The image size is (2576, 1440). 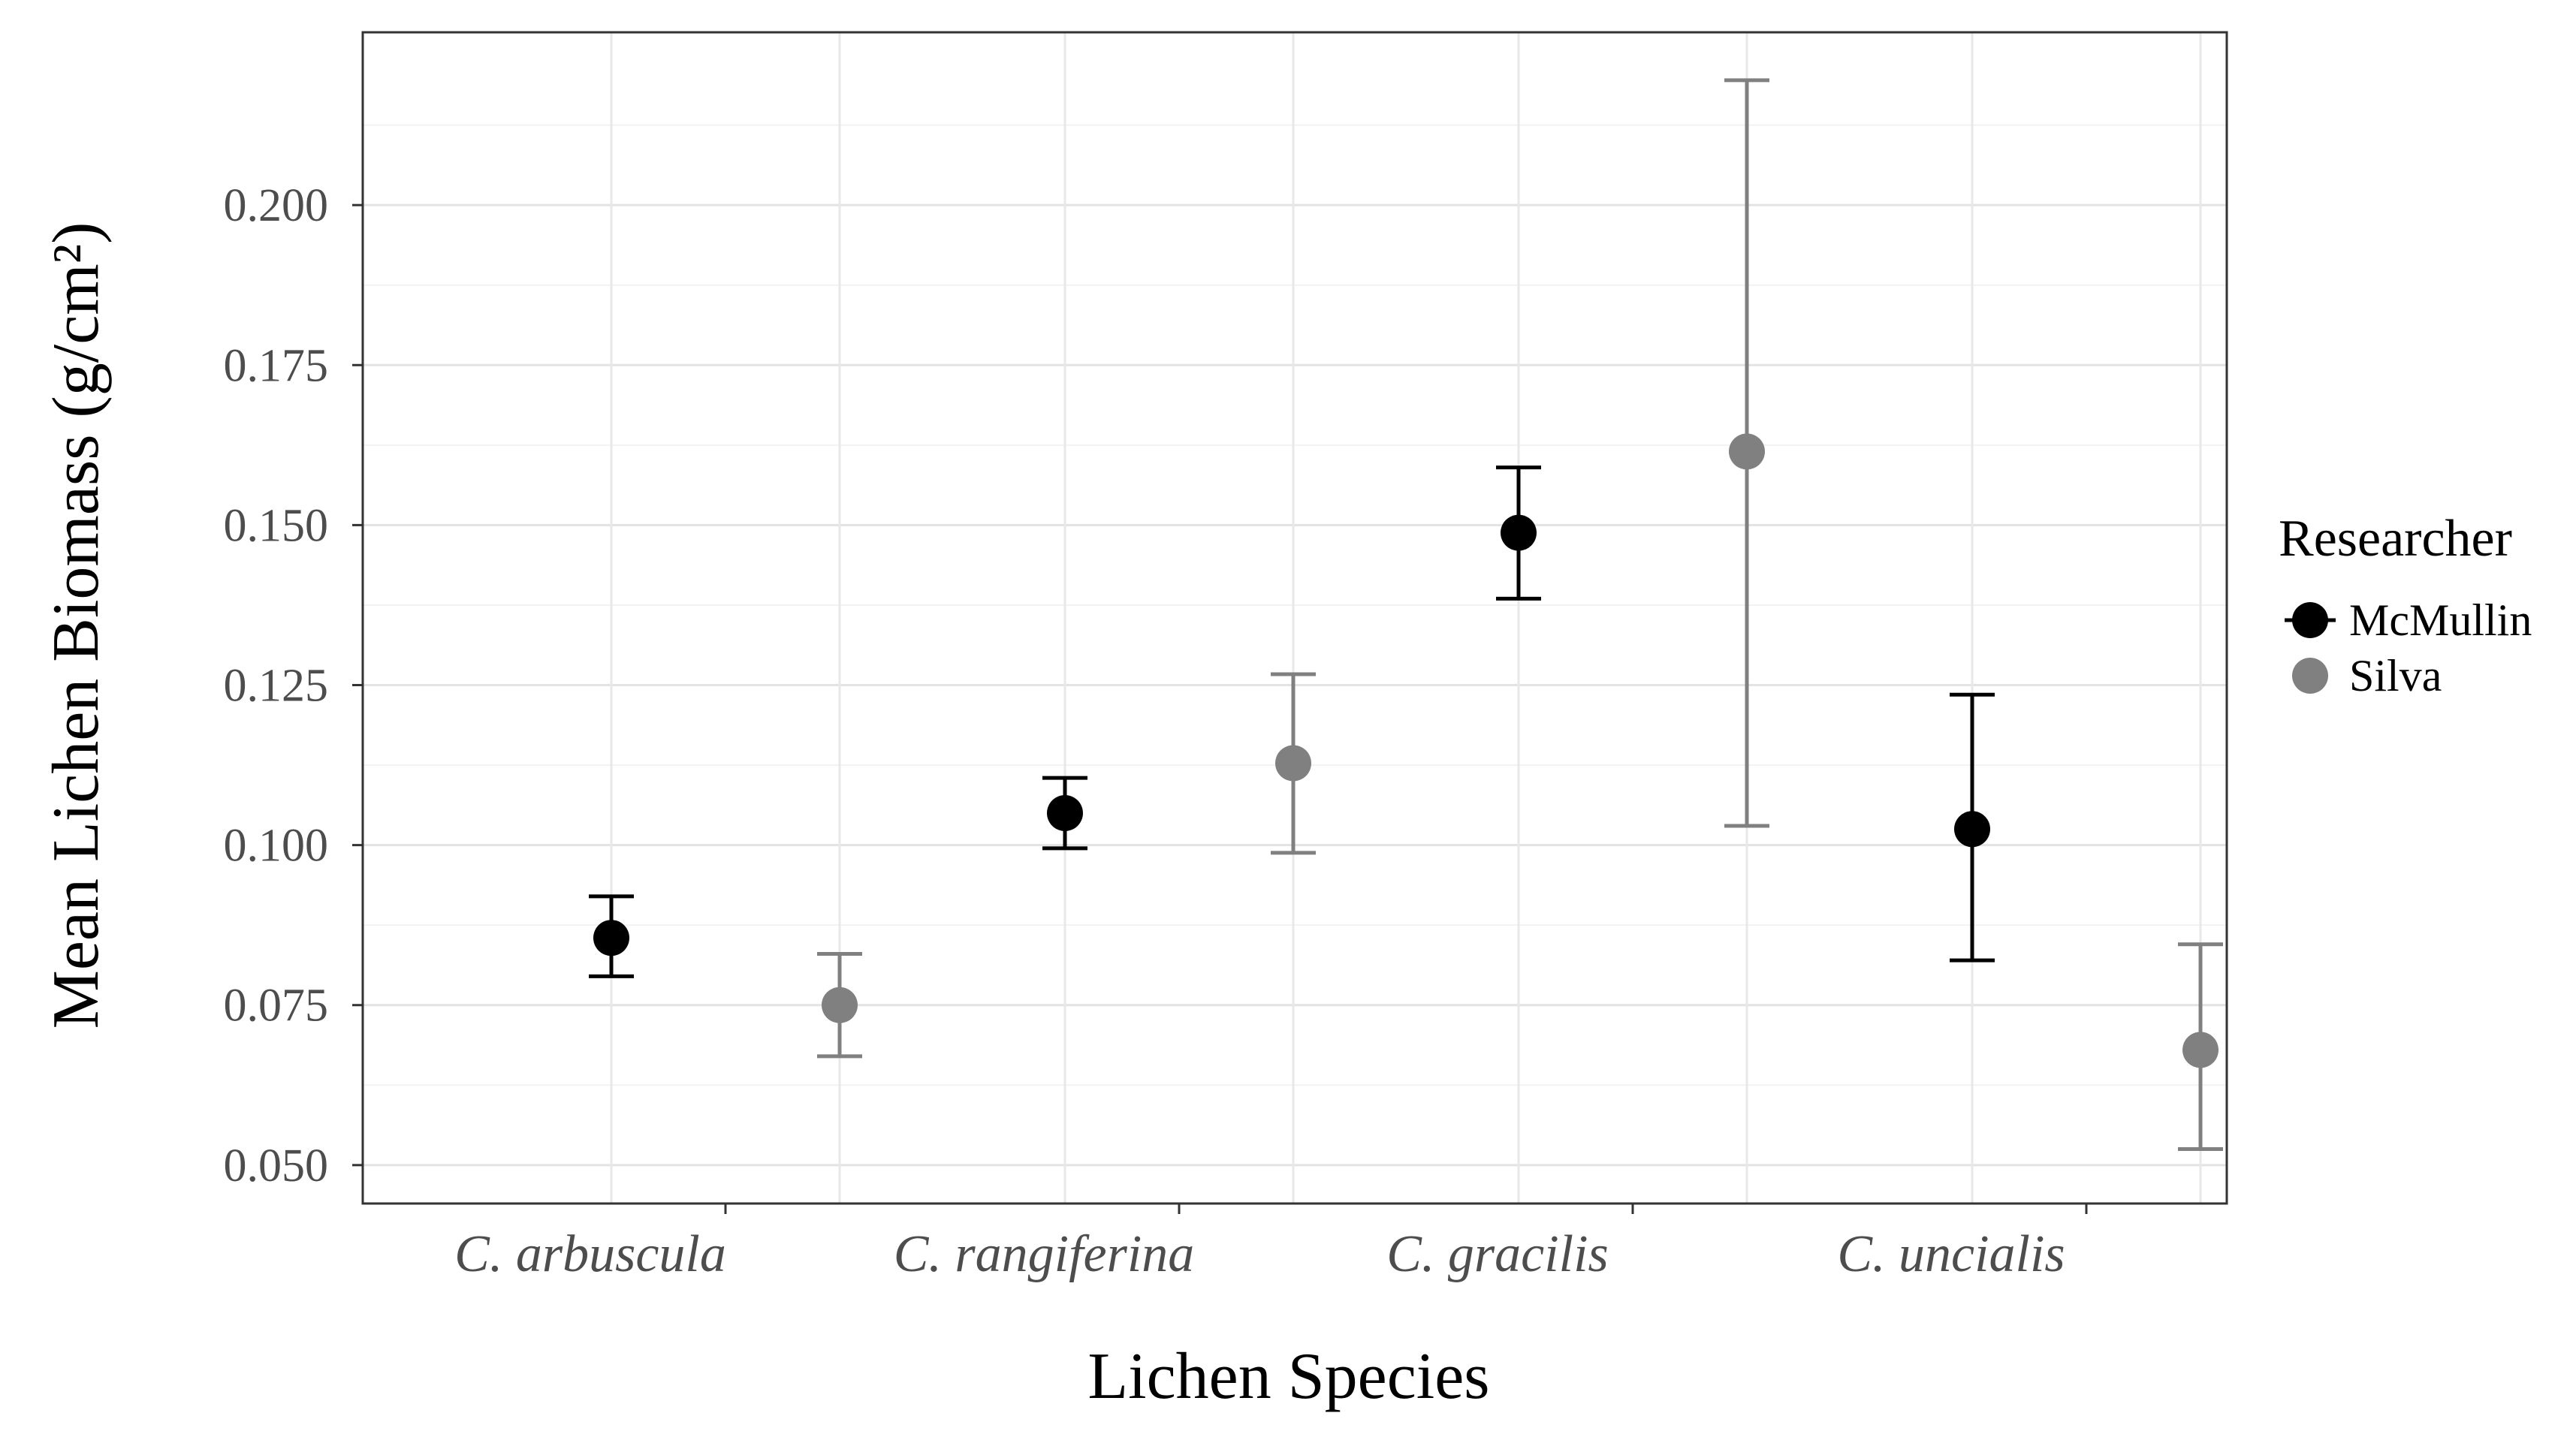 What do you see at coordinates (2395, 539) in the screenshot?
I see `legend-title: Researcher` at bounding box center [2395, 539].